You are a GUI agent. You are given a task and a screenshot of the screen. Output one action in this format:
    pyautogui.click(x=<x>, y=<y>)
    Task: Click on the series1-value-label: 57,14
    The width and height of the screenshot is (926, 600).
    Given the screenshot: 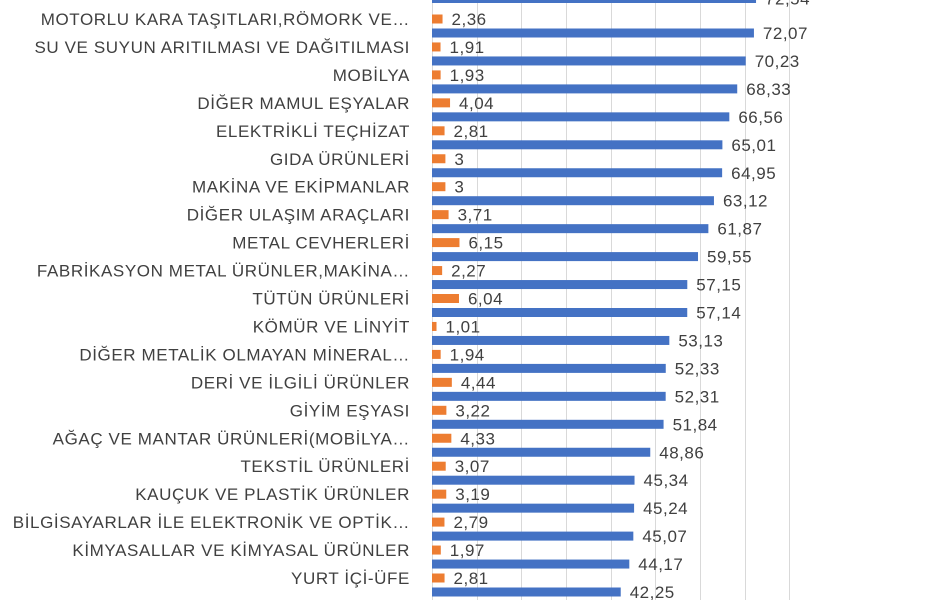 What is the action you would take?
    pyautogui.click(x=718, y=313)
    